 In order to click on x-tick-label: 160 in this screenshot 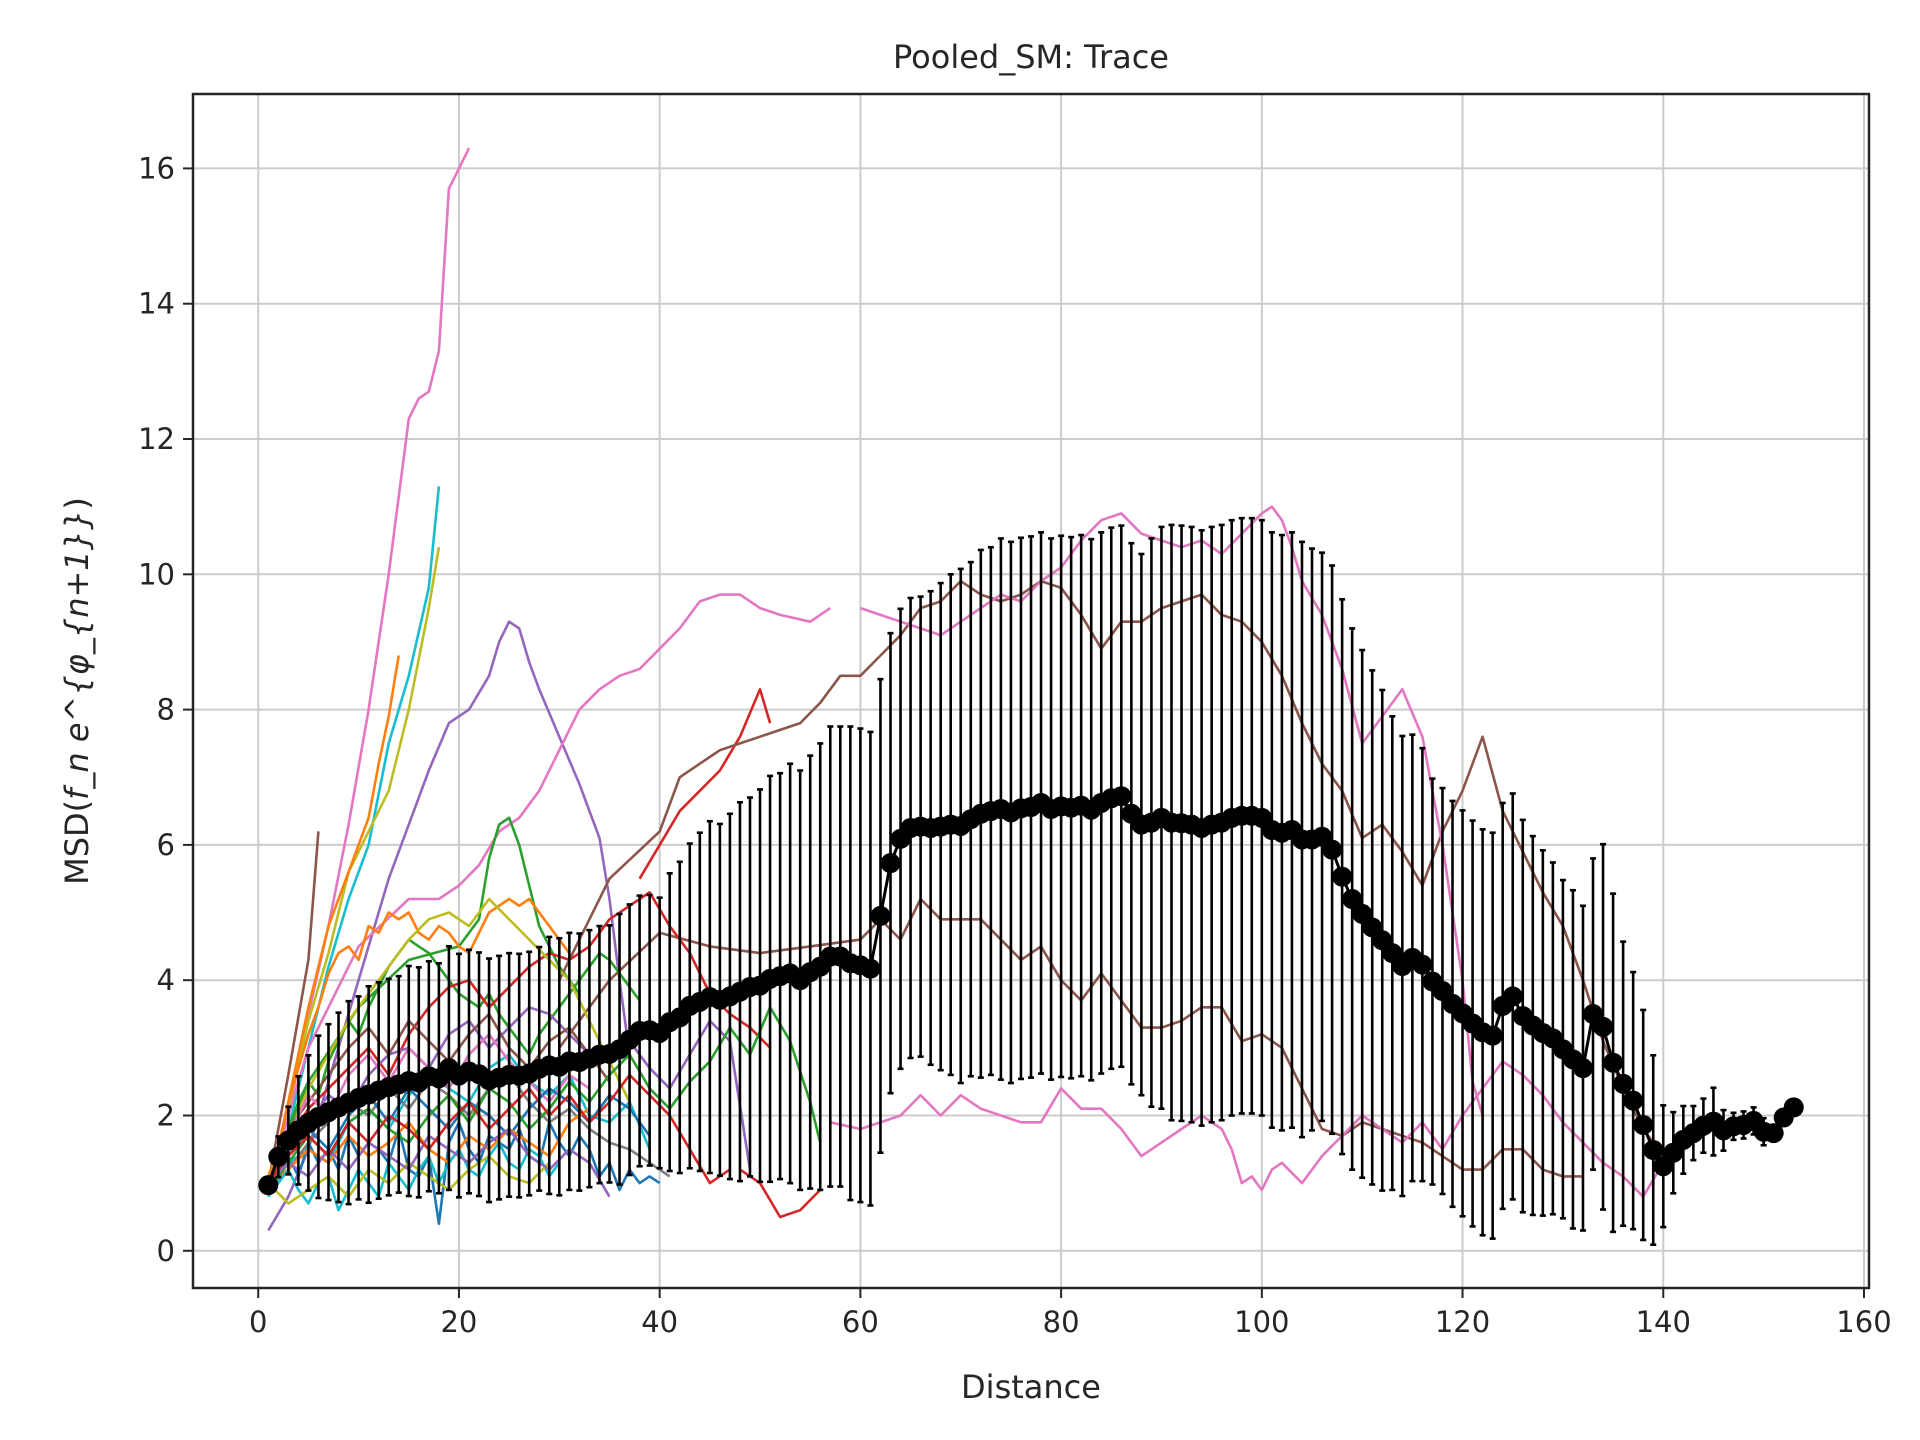, I will do `click(1863, 1322)`.